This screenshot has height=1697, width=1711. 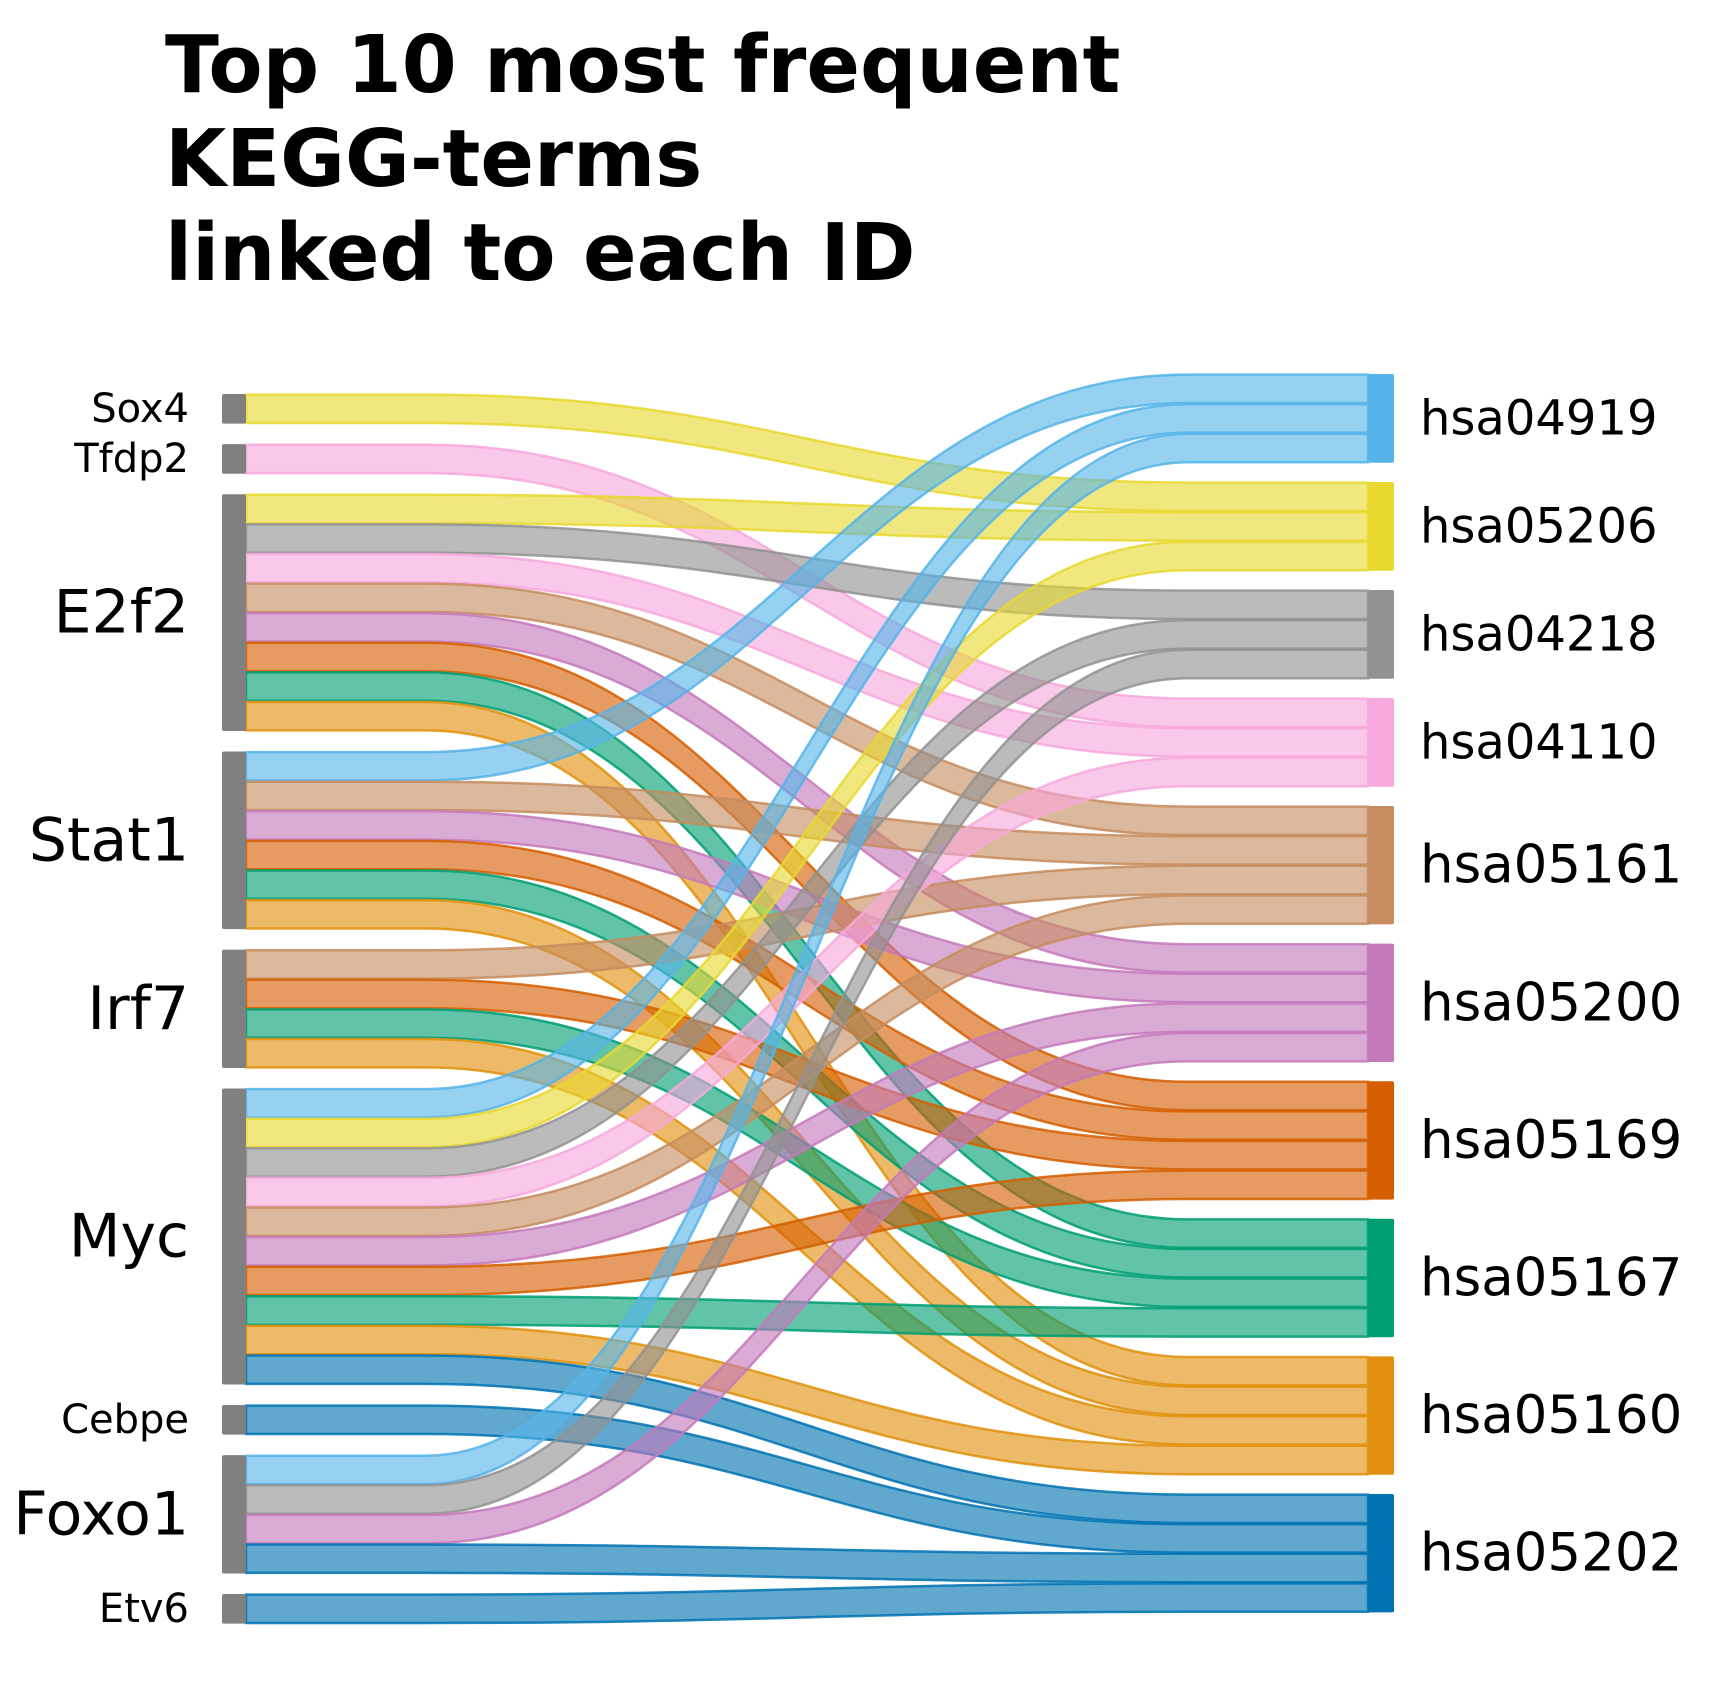 What do you see at coordinates (144, 1609) in the screenshot?
I see `source-label-etv6: Etv6` at bounding box center [144, 1609].